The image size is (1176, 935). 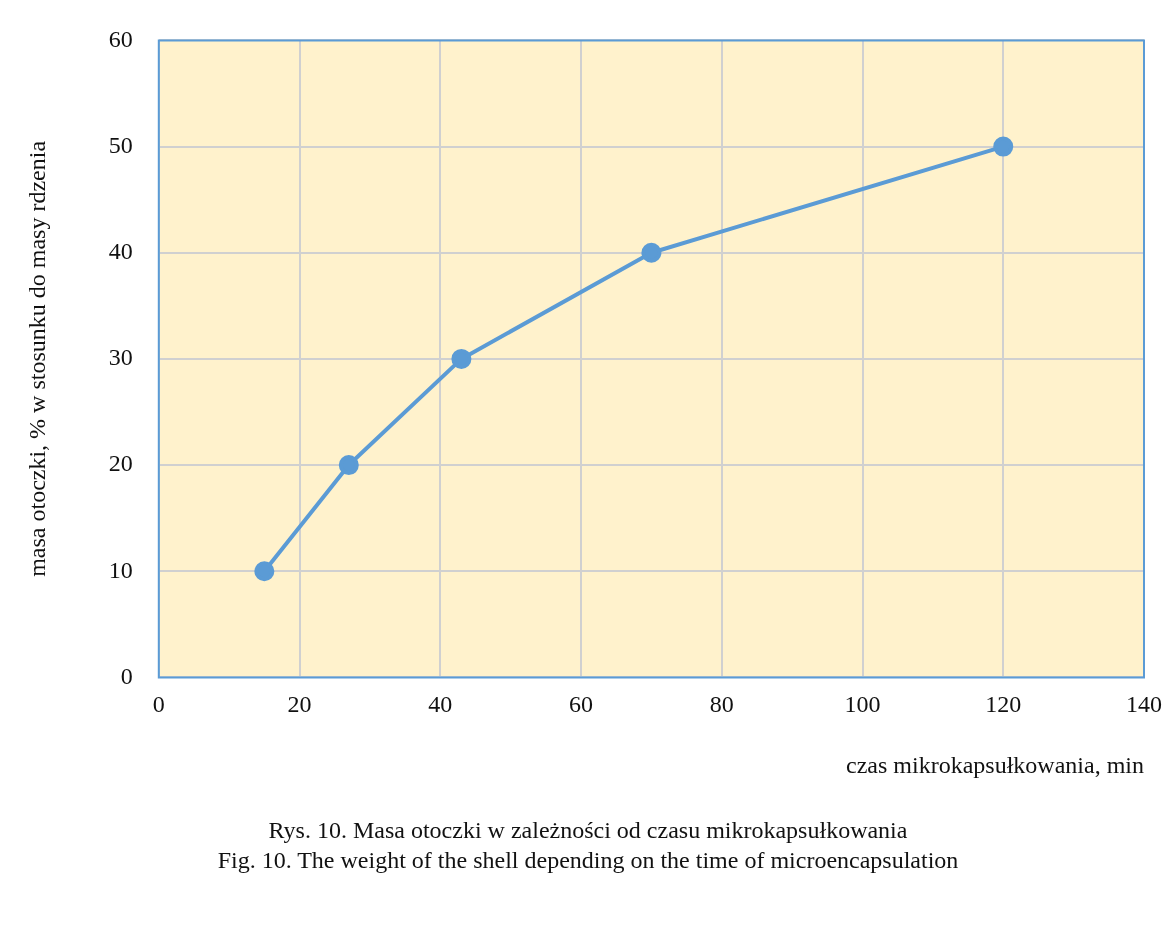 I want to click on x-tick-label: 0, so click(x=158, y=704).